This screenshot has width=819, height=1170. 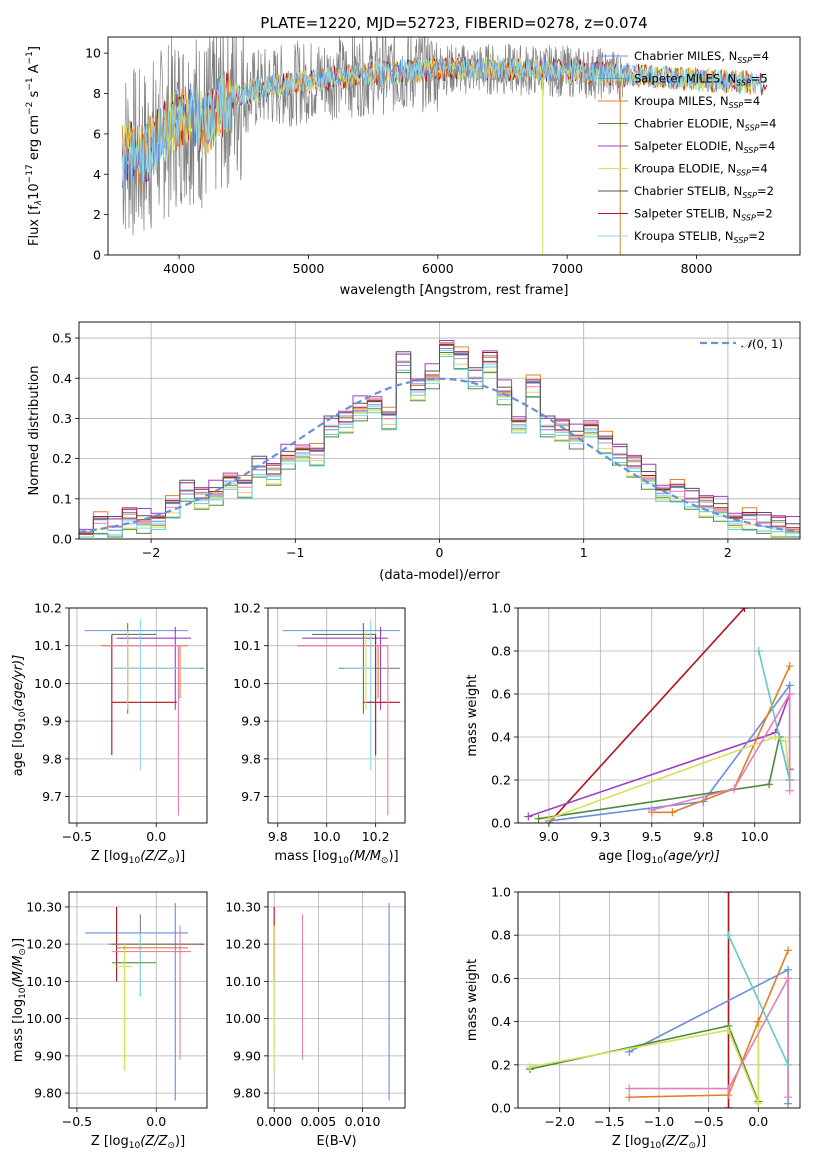 What do you see at coordinates (659, 1121) in the screenshot?
I see `x-tick-label: −1.0` at bounding box center [659, 1121].